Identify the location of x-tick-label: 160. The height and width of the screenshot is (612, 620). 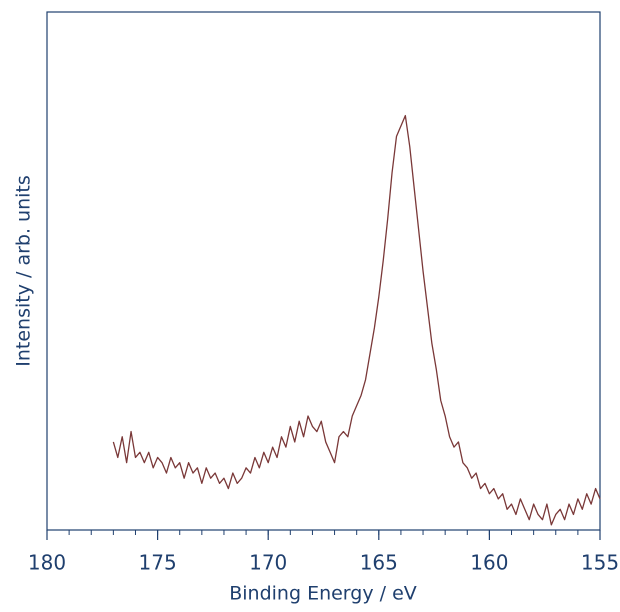
(489, 563).